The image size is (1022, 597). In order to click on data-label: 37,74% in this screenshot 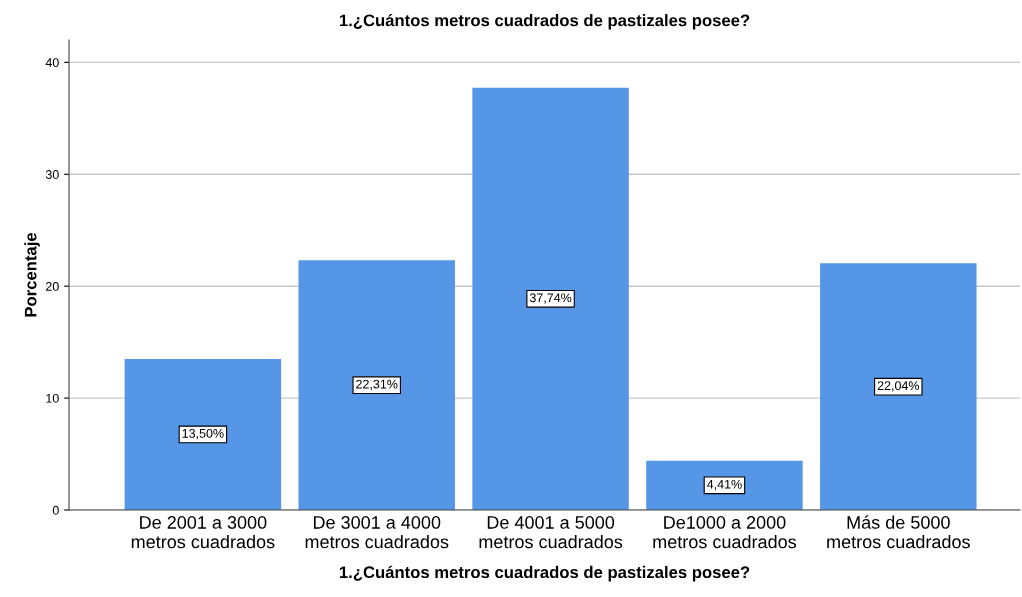, I will do `click(550, 298)`.